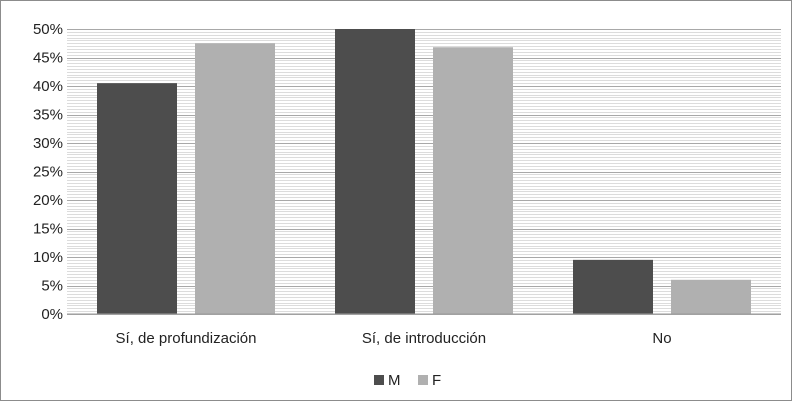  What do you see at coordinates (379, 380) in the screenshot?
I see `legend-swatch-m` at bounding box center [379, 380].